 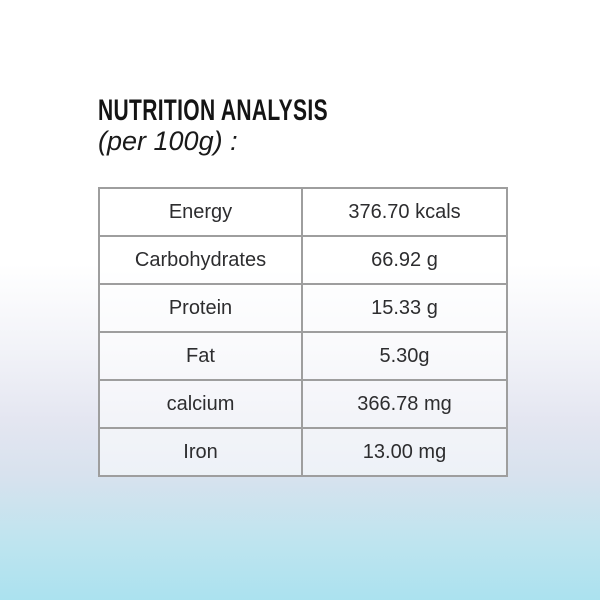 I want to click on table-row: Iron 13.00 mg, so click(x=303, y=452).